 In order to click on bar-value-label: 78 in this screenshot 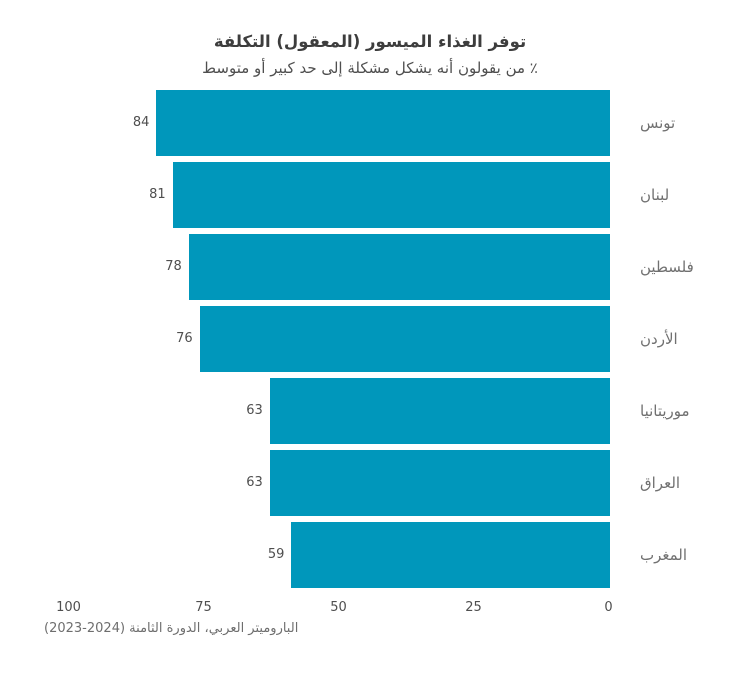, I will do `click(173, 266)`.